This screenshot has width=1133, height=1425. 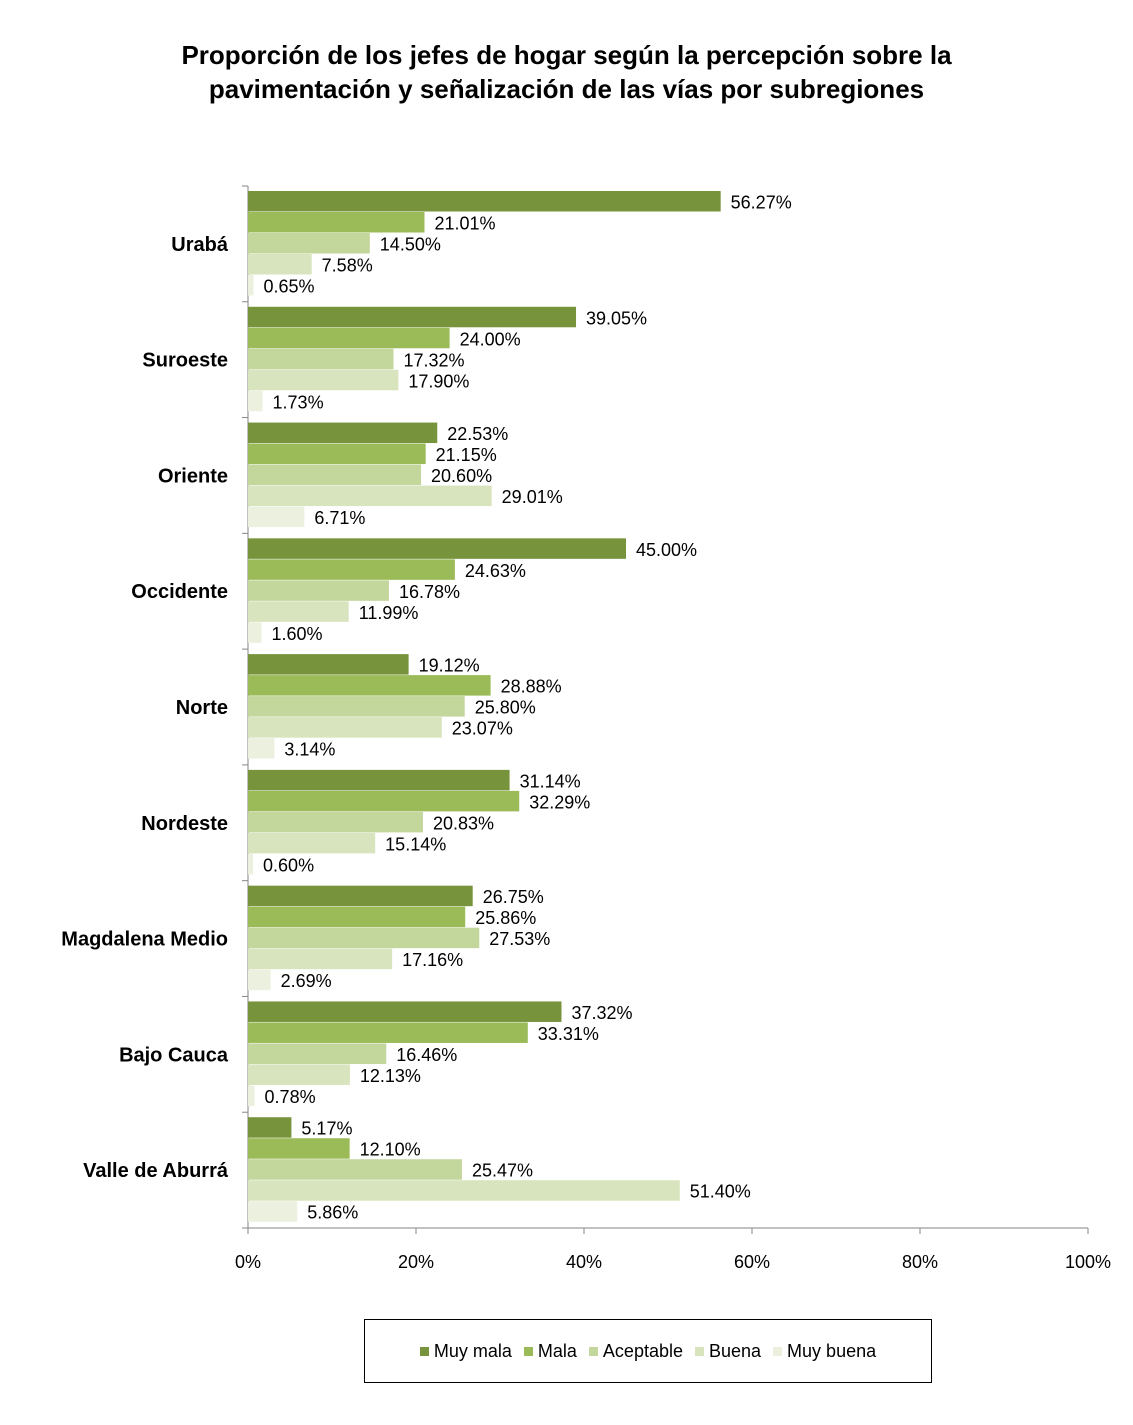 I want to click on category-label: Norte, so click(x=202, y=708).